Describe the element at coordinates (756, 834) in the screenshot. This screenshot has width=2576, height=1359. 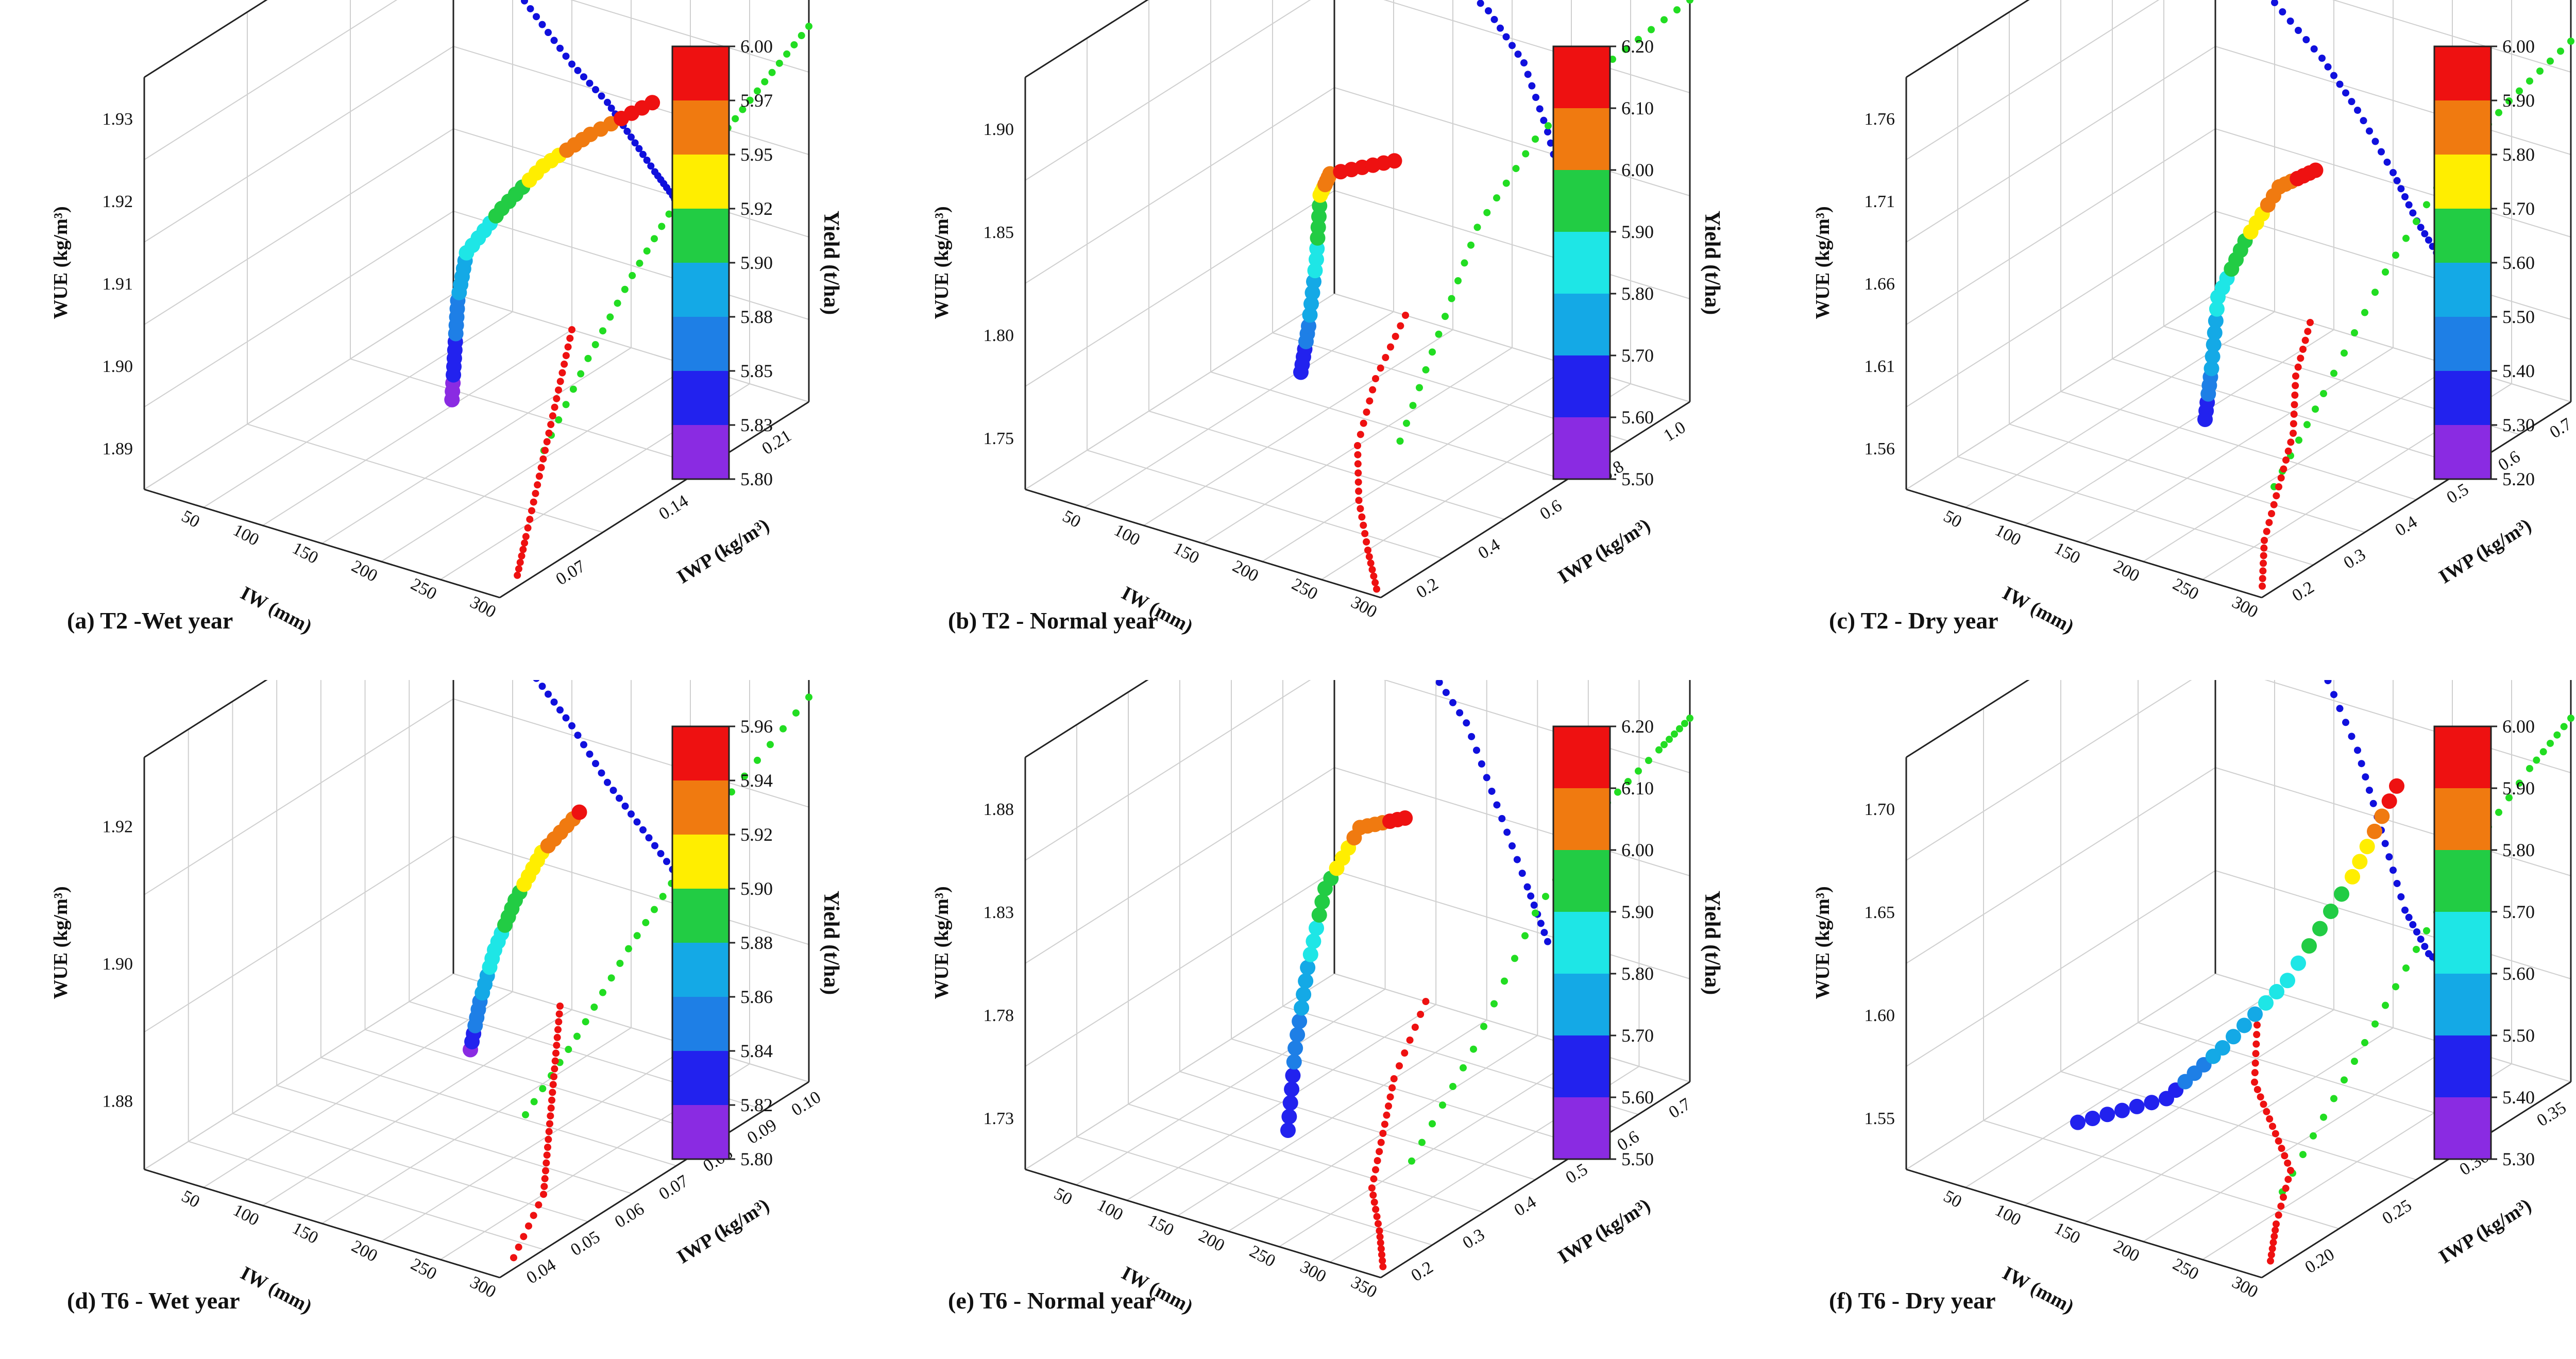
I see `colorbar-tick-label: 5.92` at that location.